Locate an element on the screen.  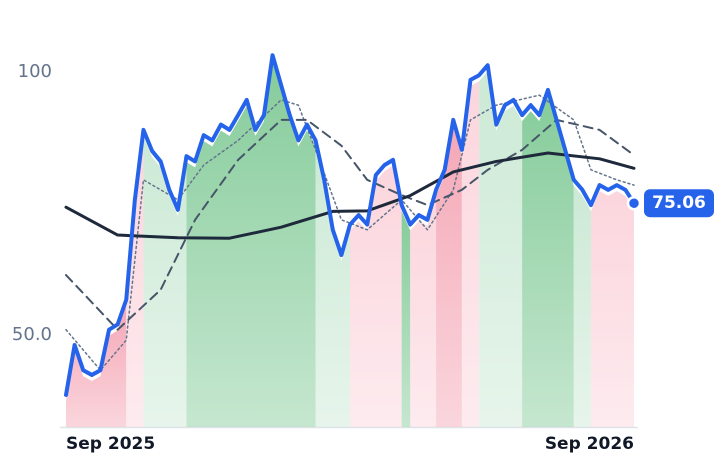
y-tick-label: 100 is located at coordinates (35, 71).